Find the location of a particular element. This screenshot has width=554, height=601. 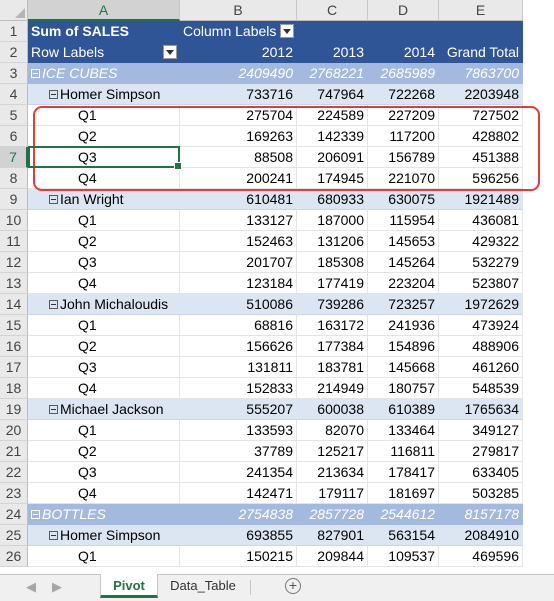

column-header-e: E is located at coordinates (481, 10).